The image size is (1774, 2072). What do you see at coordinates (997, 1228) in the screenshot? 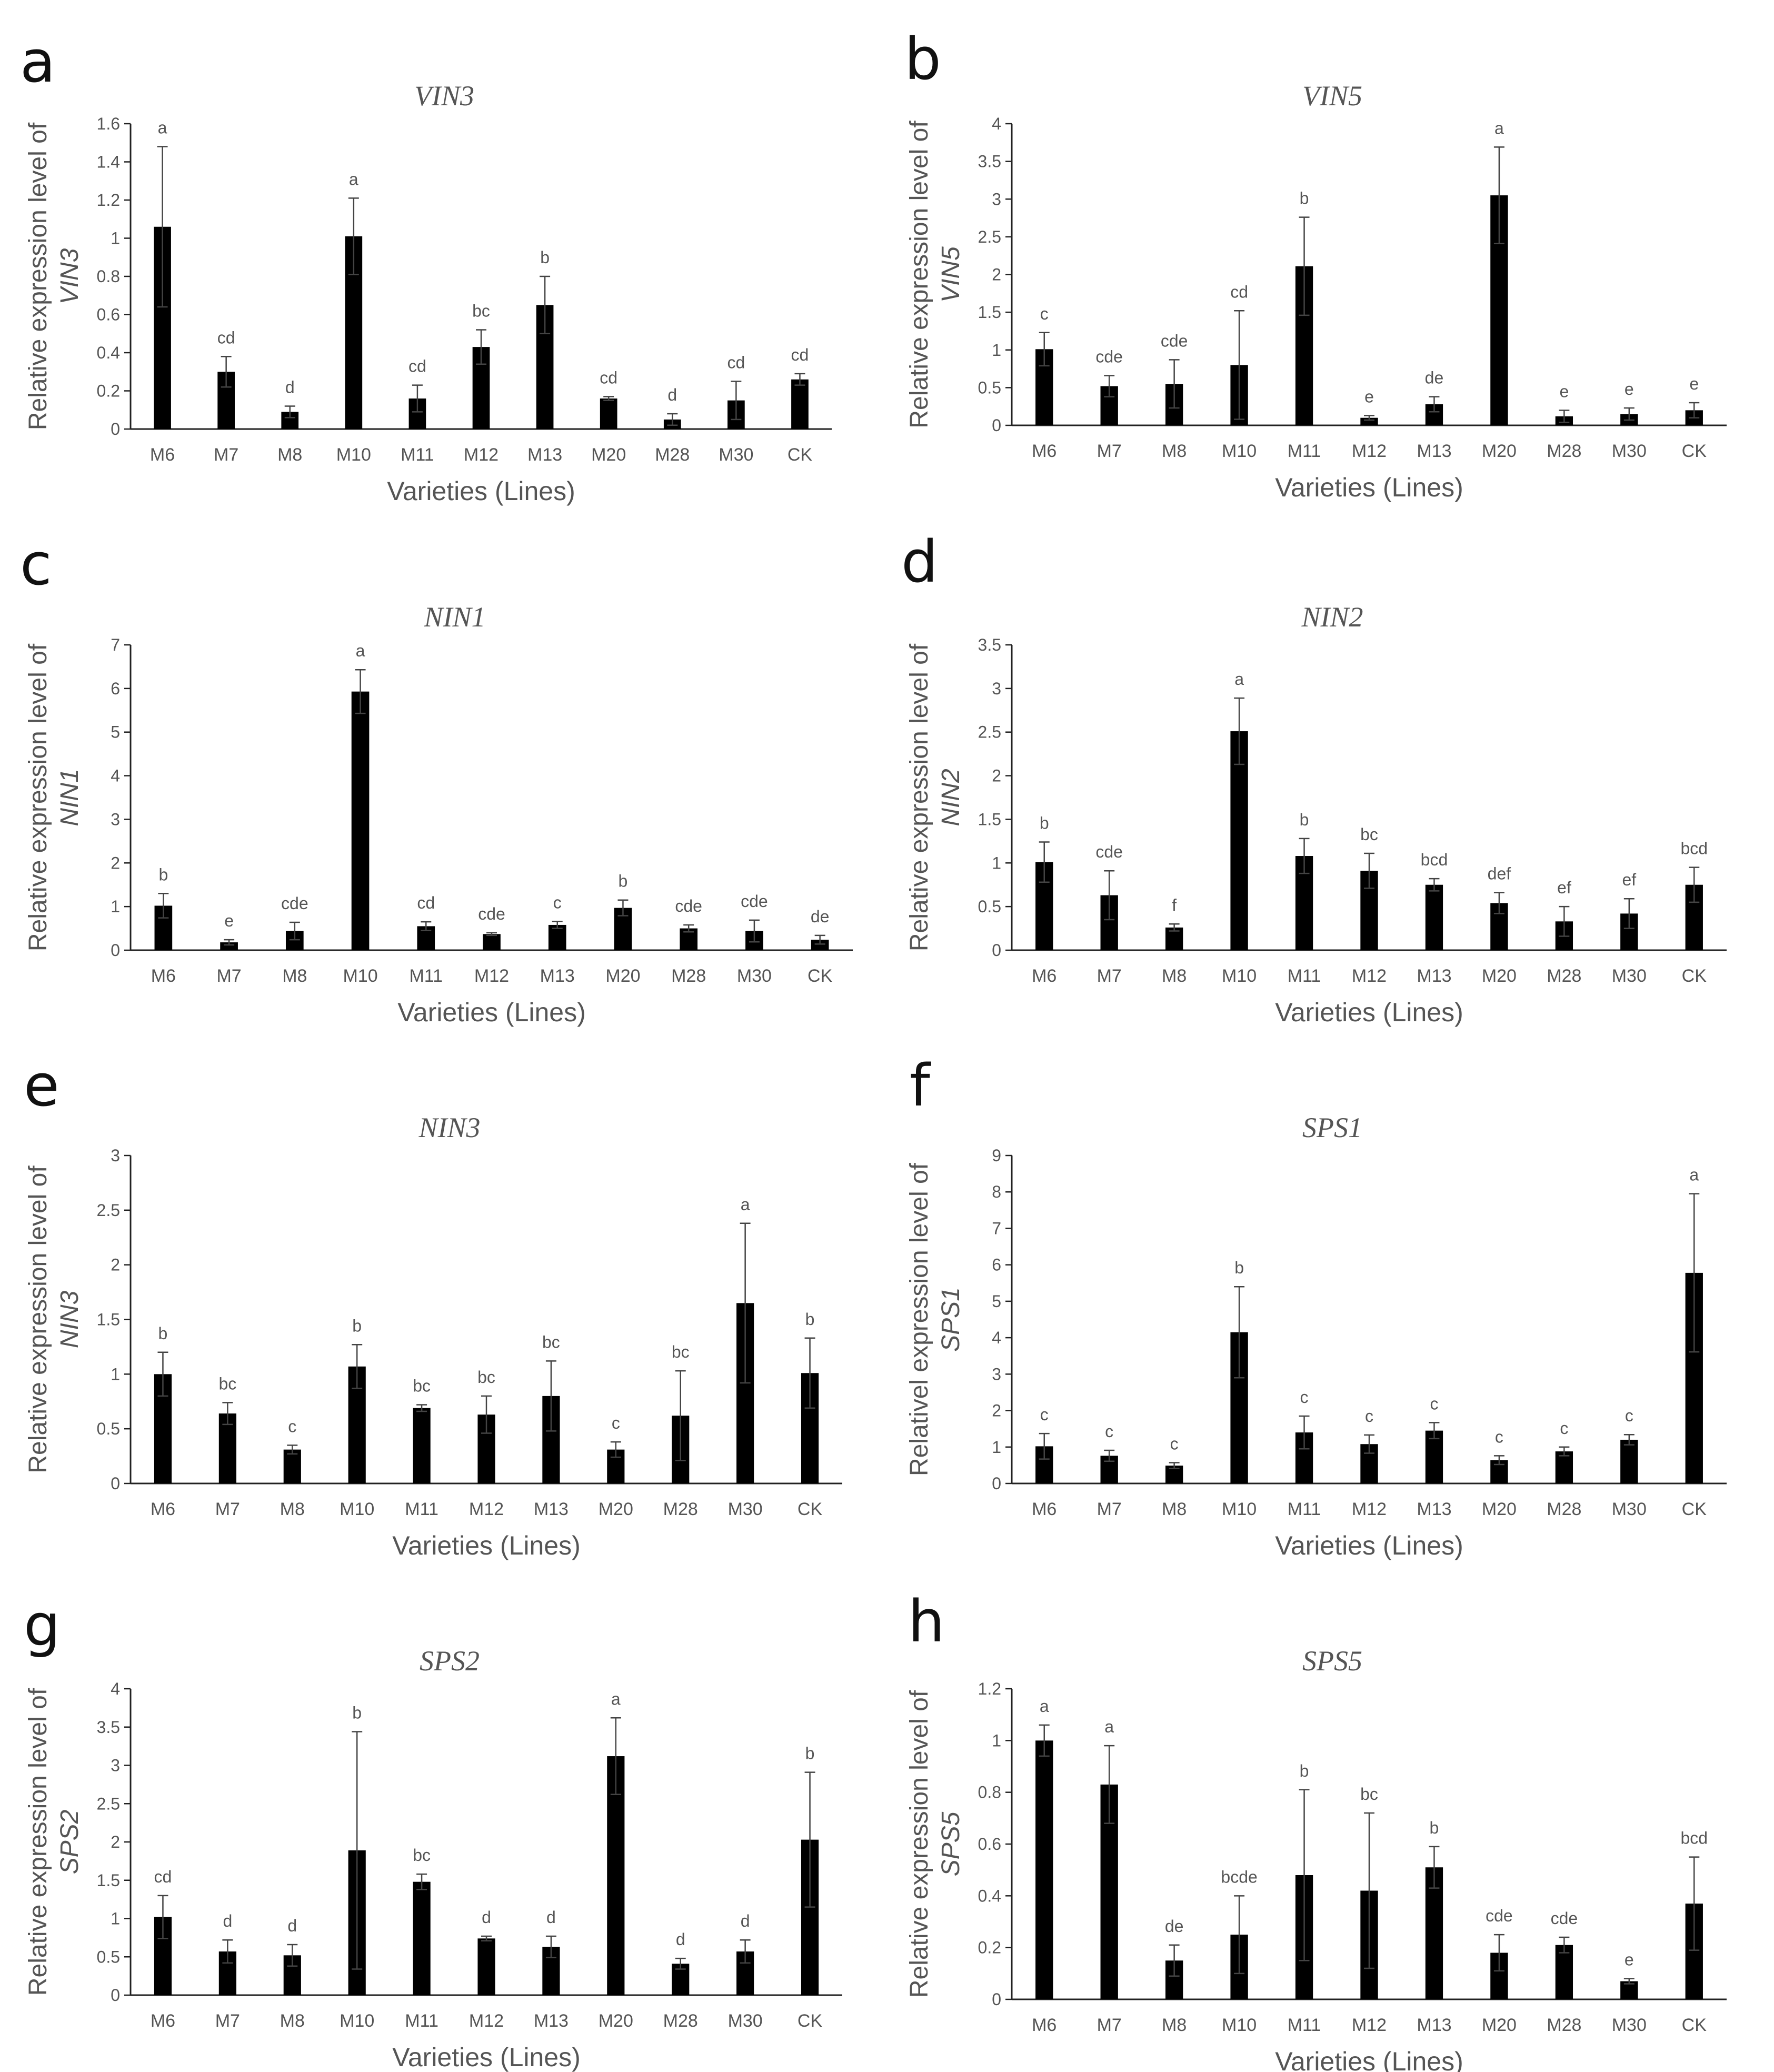
I see `y-tick-label: 7` at bounding box center [997, 1228].